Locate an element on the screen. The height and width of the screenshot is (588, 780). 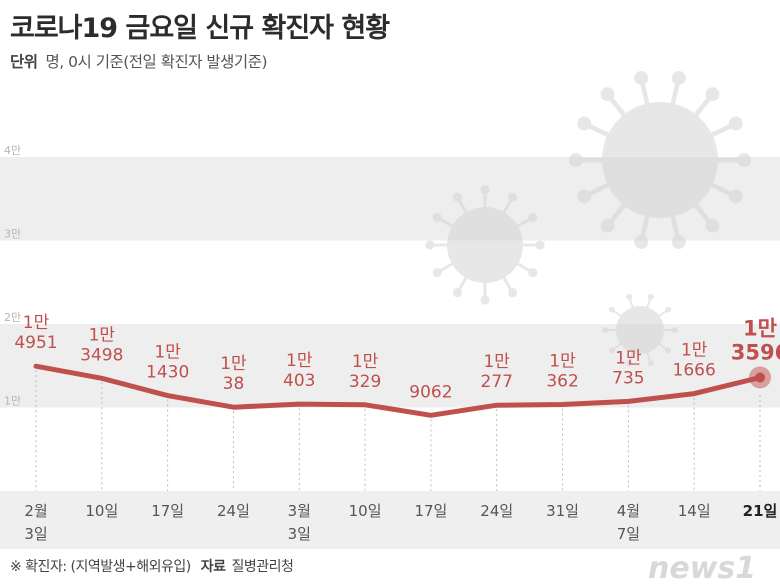
data-label: 9062 is located at coordinates (430, 392).